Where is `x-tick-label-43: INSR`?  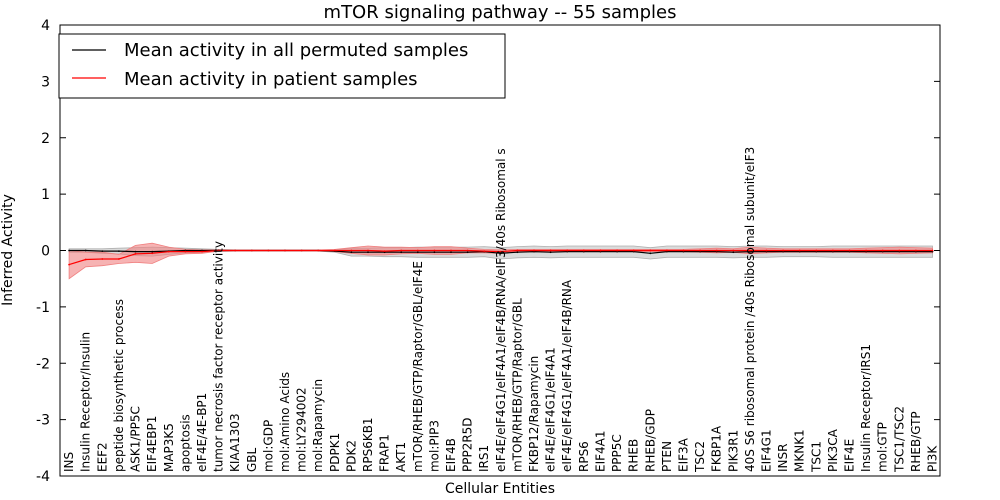
x-tick-label-43: INSR is located at coordinates (783, 458).